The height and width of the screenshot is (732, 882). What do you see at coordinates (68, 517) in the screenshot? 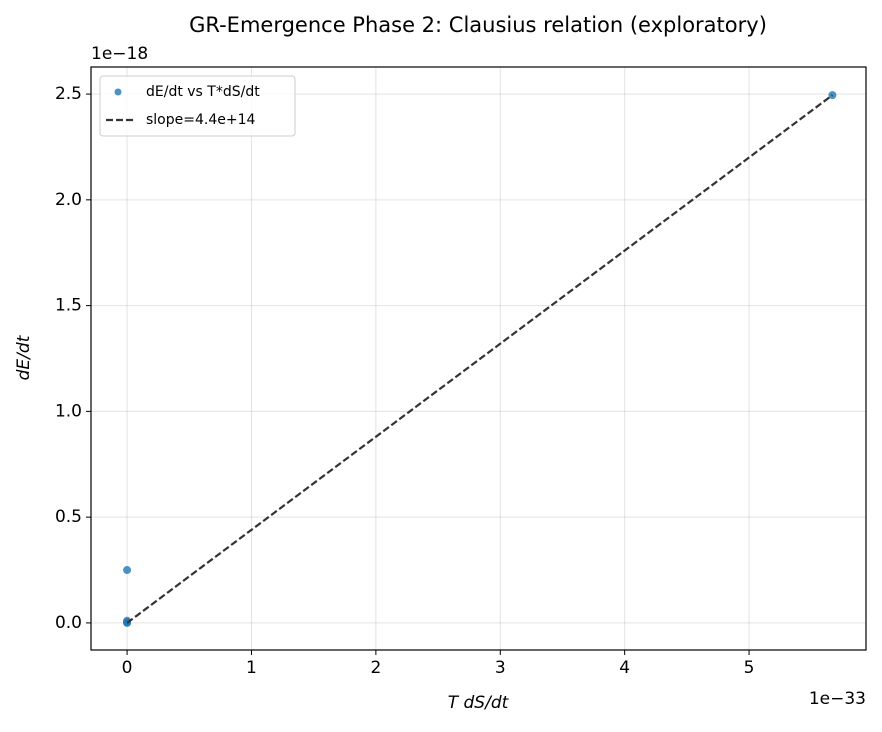
I see `y-tick-label: 0.5` at bounding box center [68, 517].